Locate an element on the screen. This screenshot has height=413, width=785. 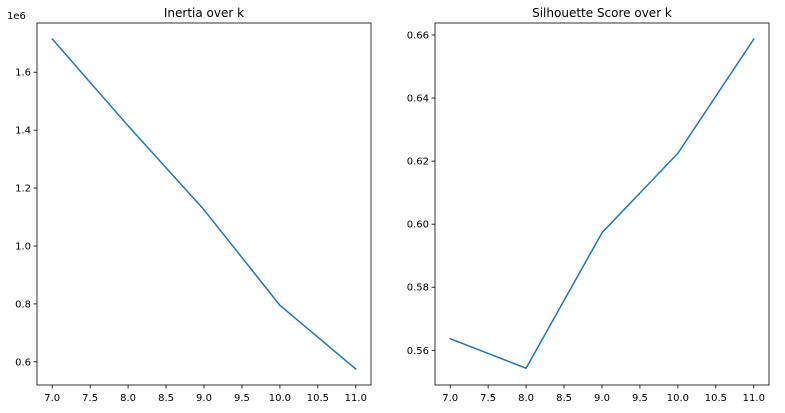
silhouette-x-tick-label: 10.0 is located at coordinates (678, 398).